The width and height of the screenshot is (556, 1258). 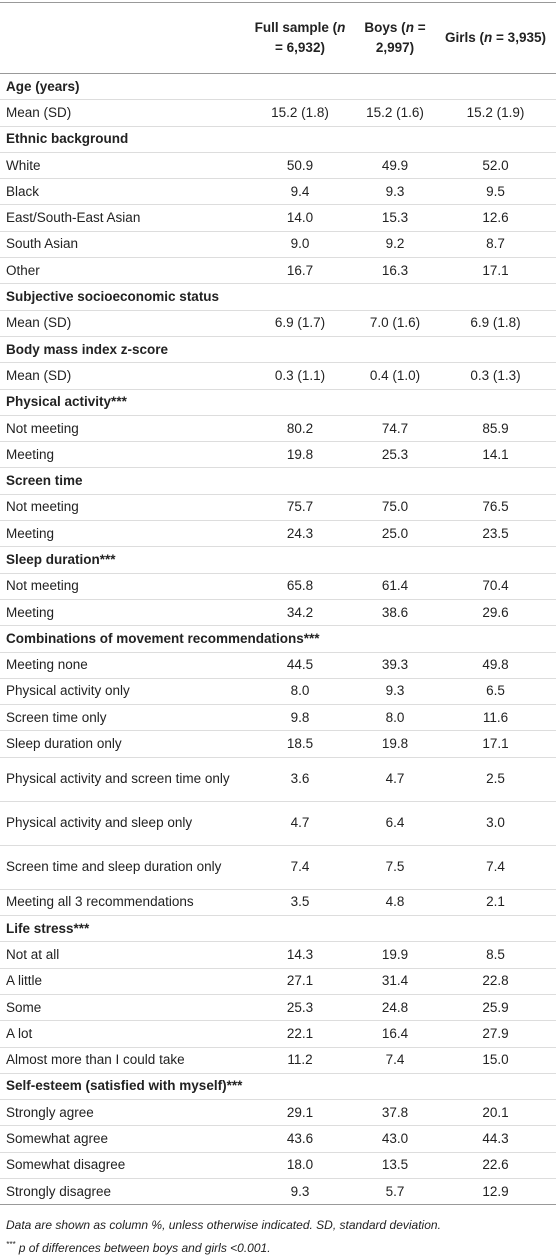 What do you see at coordinates (278, 481) in the screenshot?
I see `section-title: Screen time` at bounding box center [278, 481].